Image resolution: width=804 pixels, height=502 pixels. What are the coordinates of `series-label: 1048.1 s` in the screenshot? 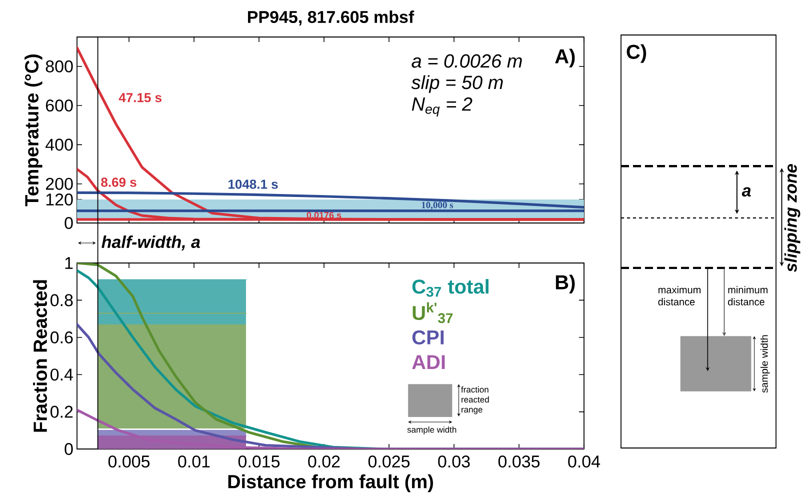 It's located at (253, 184).